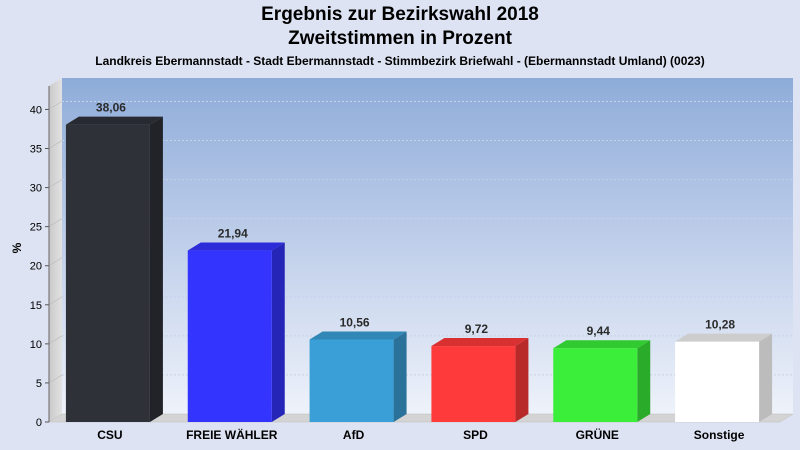  I want to click on bar-top-afd, so click(358, 335).